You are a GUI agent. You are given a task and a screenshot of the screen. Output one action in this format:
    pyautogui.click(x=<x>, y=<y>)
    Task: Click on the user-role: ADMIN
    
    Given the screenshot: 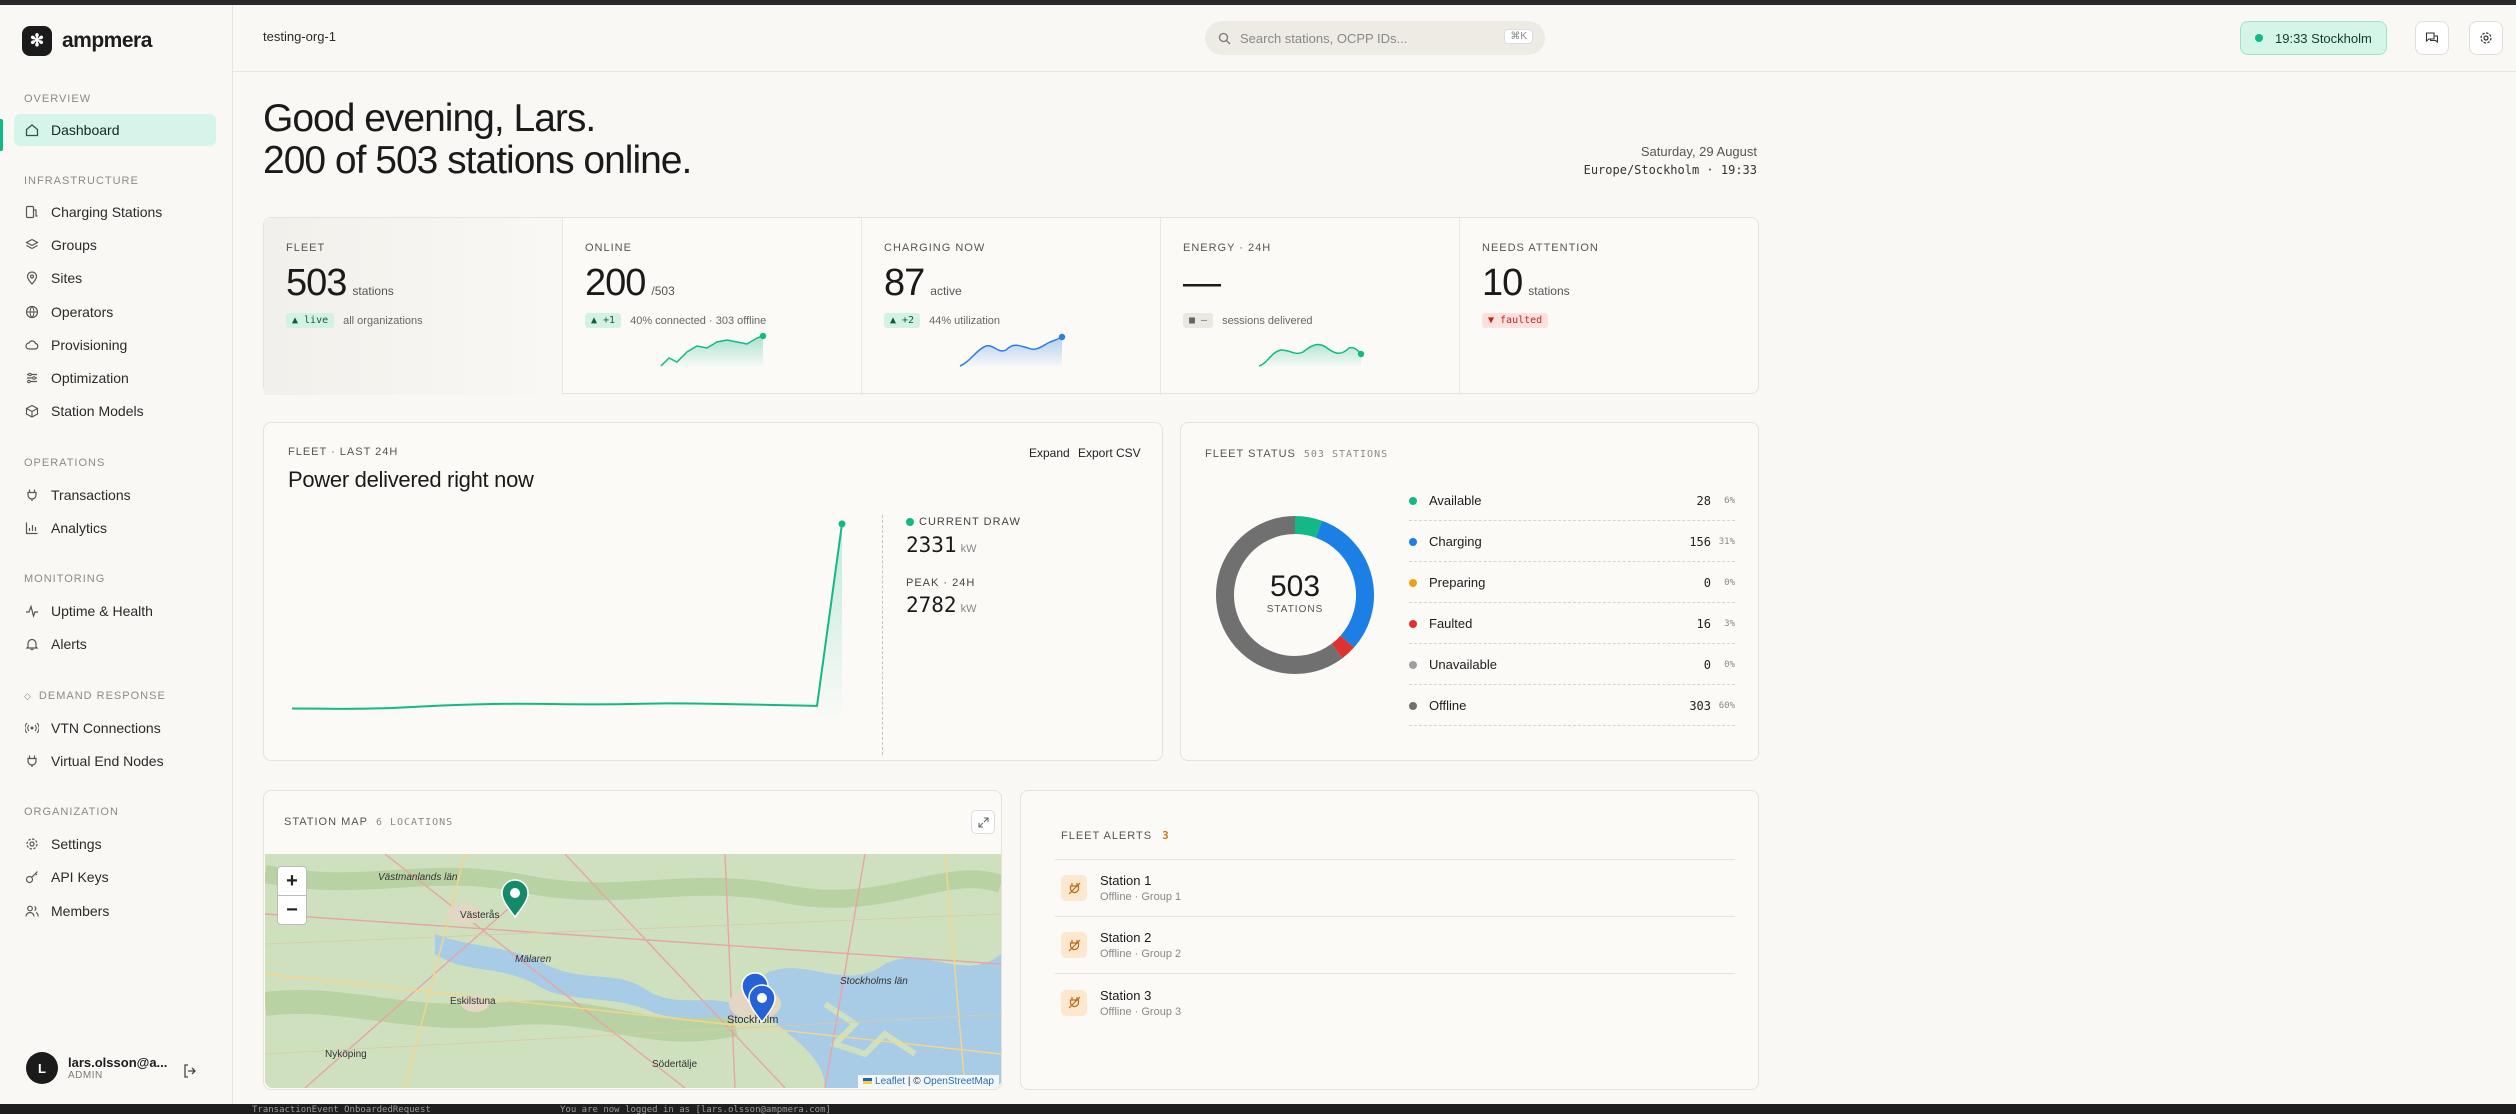 What is the action you would take?
    pyautogui.click(x=85, y=1075)
    